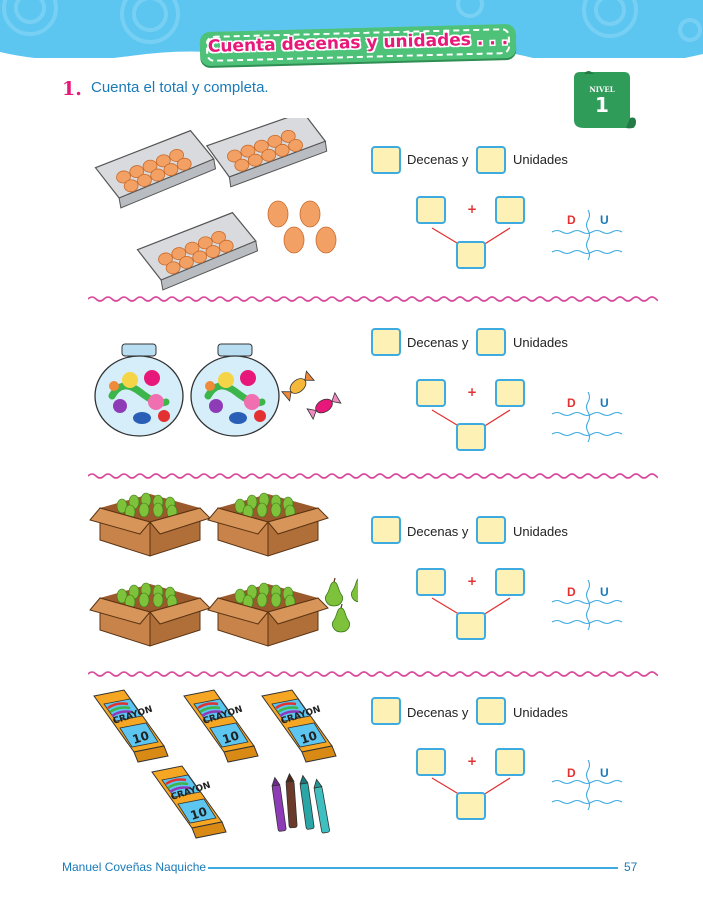 The image size is (703, 900). Describe the element at coordinates (602, 105) in the screenshot. I see `level-number: 1` at that location.